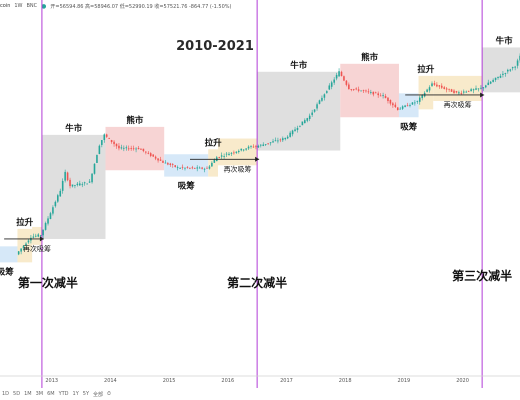 This screenshot has width=520, height=400. I want to click on period-button: 1D, so click(6, 394).